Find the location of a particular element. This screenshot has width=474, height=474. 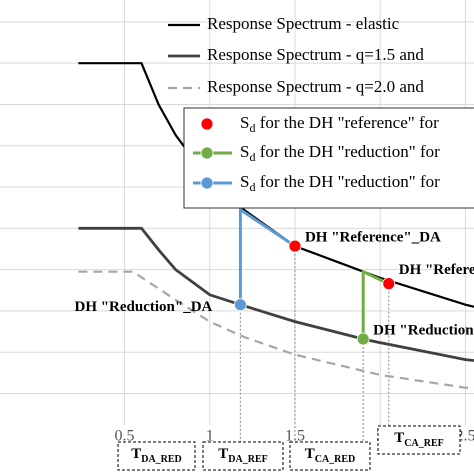

period-label: TDA_RED is located at coordinates (156, 455).